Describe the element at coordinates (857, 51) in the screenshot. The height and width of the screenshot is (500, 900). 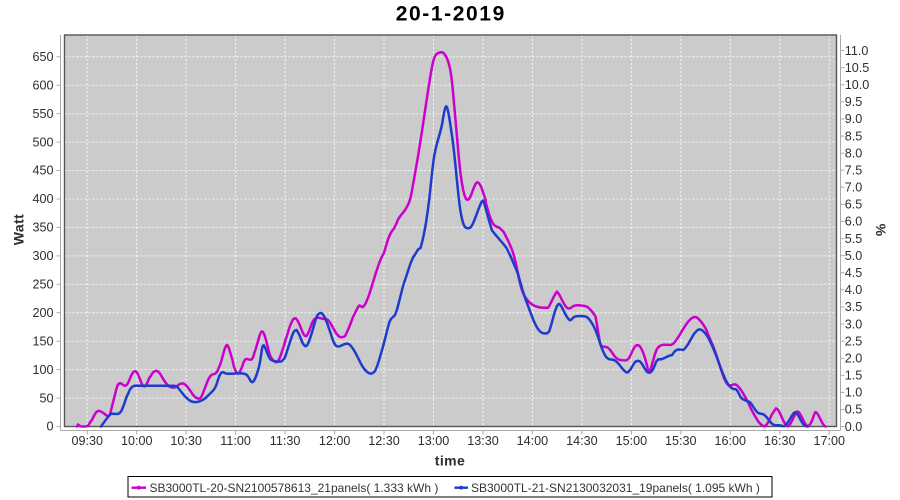
I see `svg-text: 11.0` at that location.